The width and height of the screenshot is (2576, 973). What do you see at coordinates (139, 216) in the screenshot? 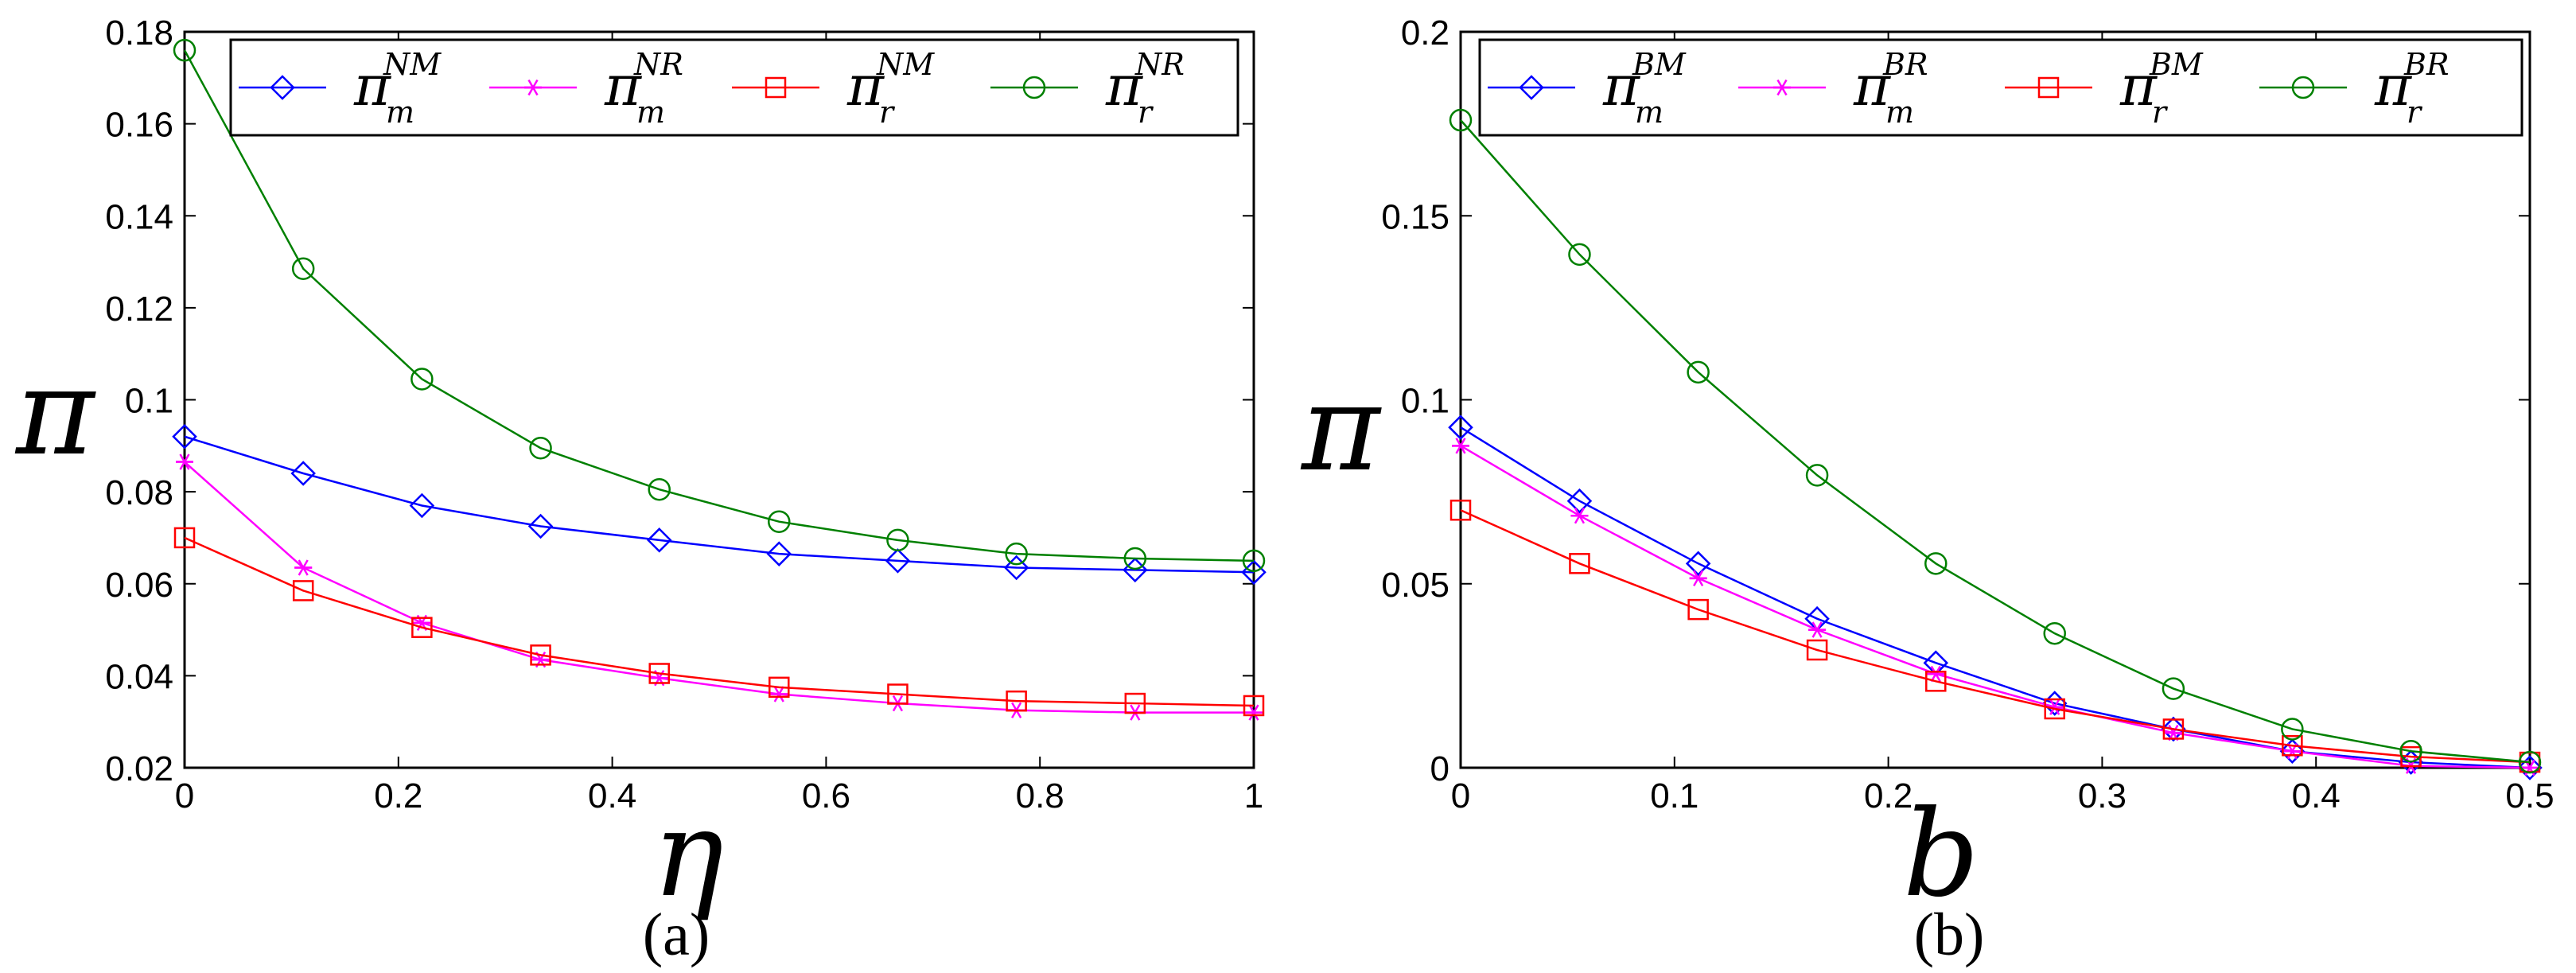
I see `y-tick-label: 0.14` at bounding box center [139, 216].